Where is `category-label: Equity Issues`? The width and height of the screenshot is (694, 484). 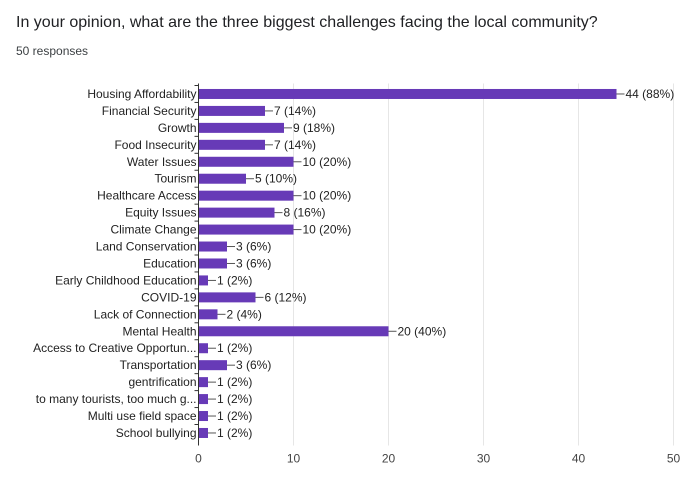 category-label: Equity Issues is located at coordinates (160, 213).